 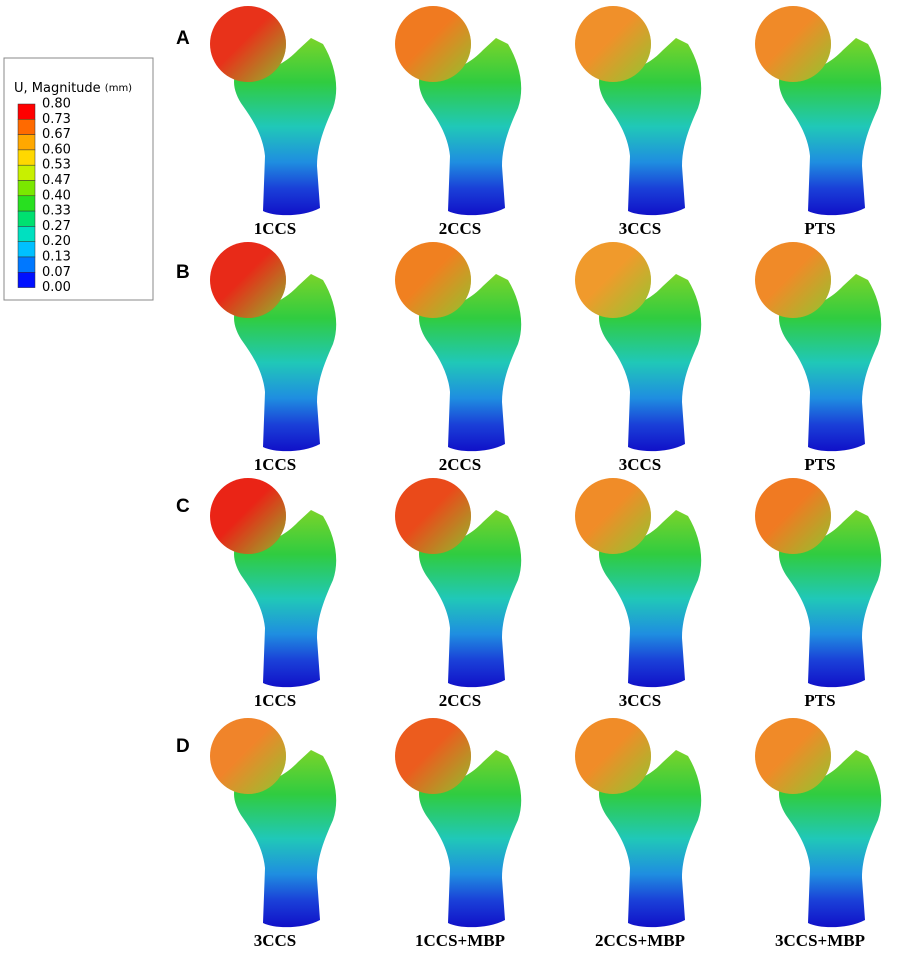 What do you see at coordinates (56, 165) in the screenshot?
I see `legend-level: 0.53` at bounding box center [56, 165].